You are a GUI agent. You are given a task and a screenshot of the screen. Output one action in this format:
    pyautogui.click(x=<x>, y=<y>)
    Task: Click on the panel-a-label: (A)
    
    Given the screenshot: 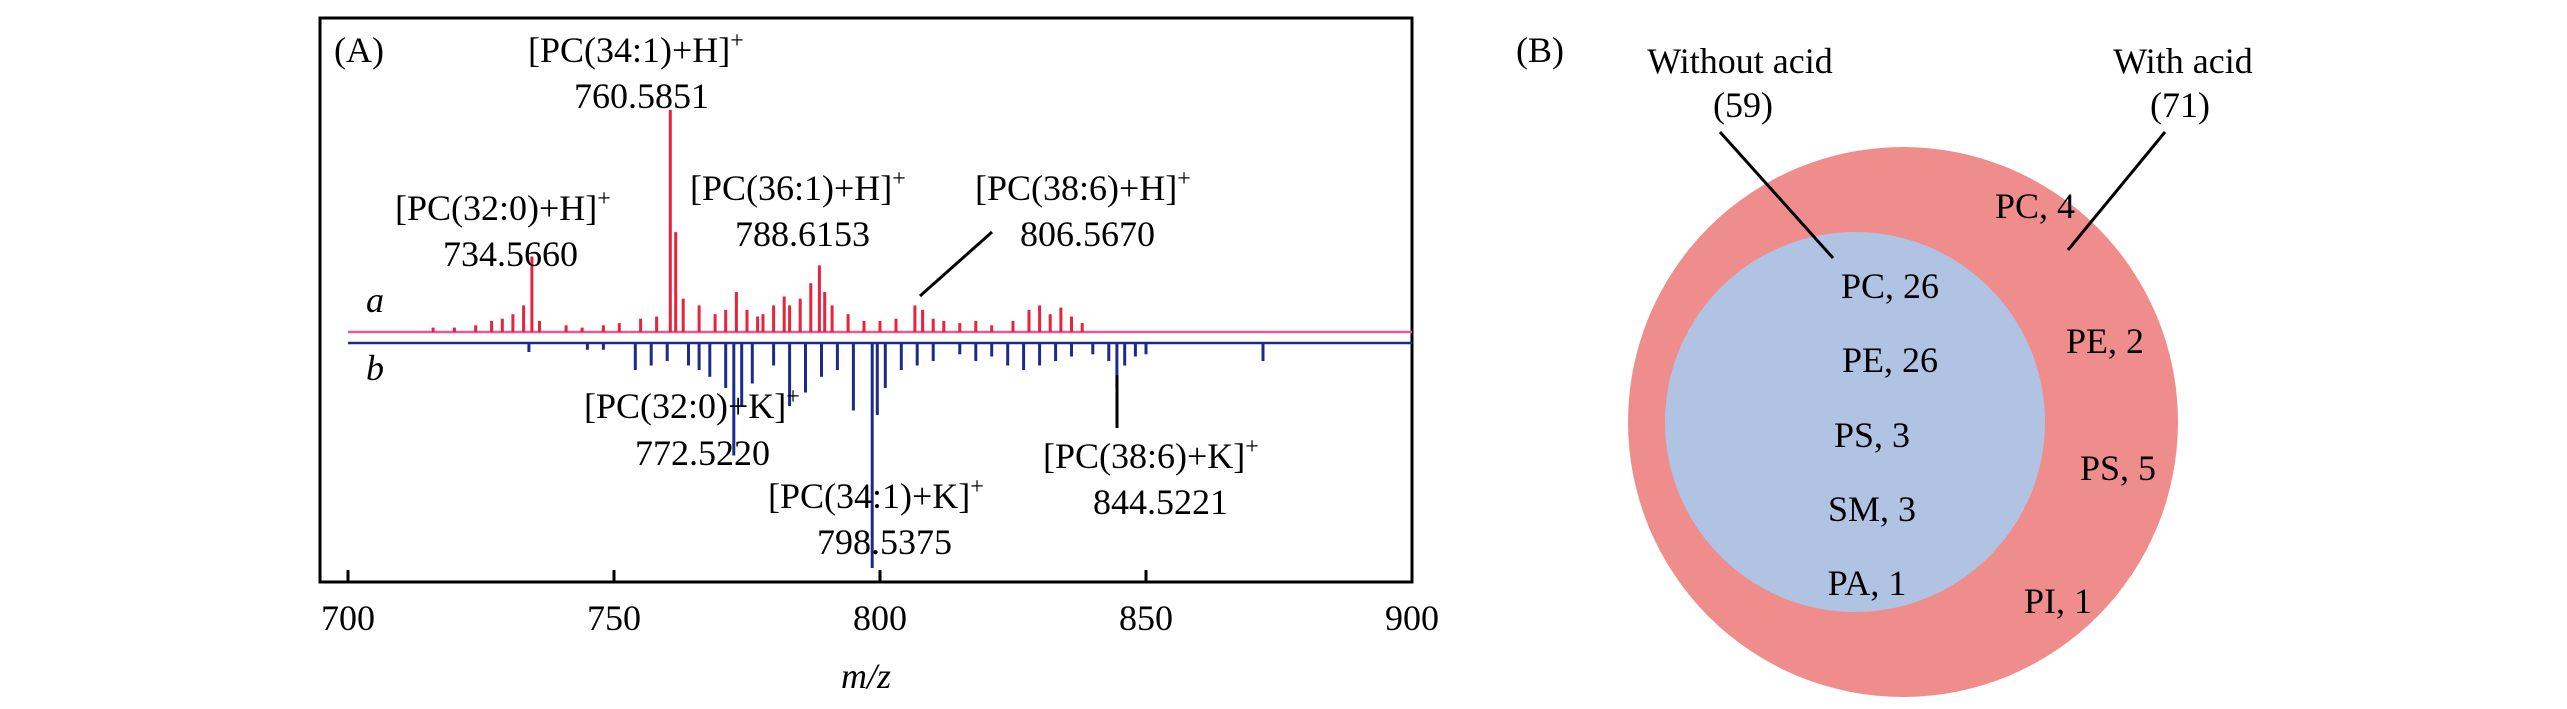 What is the action you would take?
    pyautogui.click(x=359, y=50)
    